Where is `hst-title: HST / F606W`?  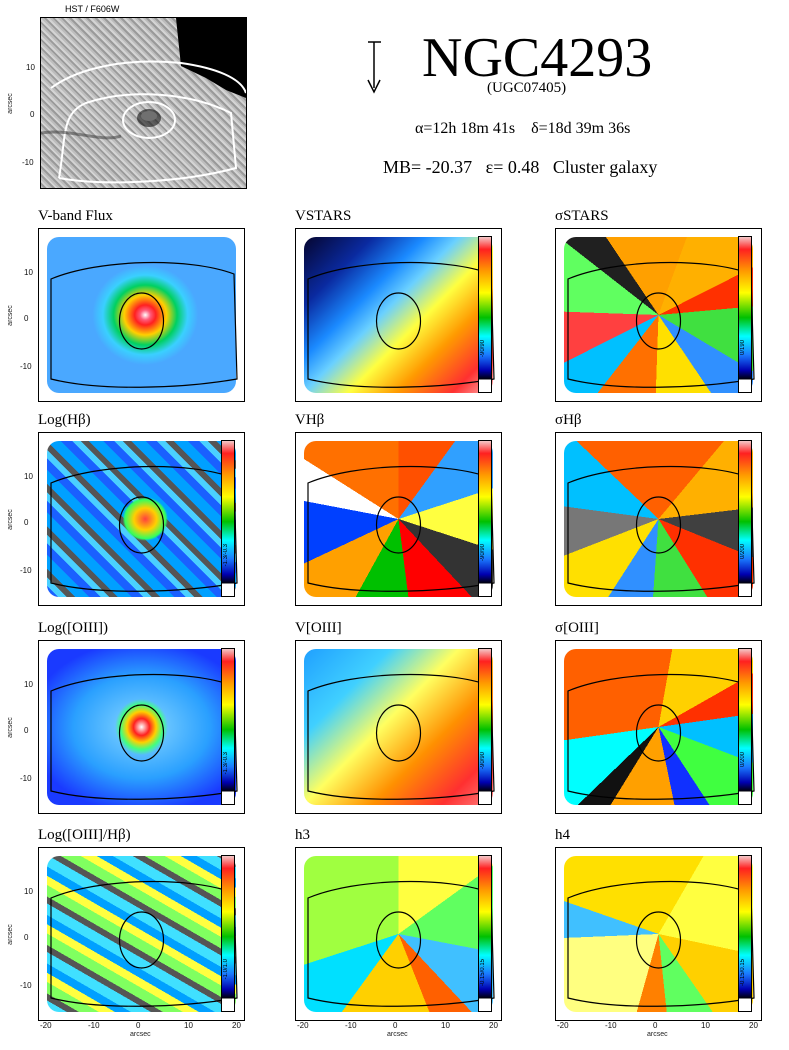
hst-title: HST / F606W is located at coordinates (92, 9).